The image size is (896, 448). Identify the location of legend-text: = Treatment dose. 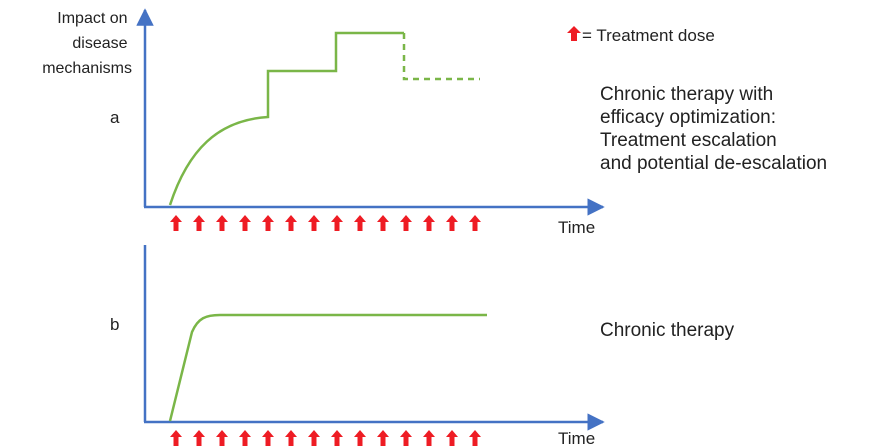
(648, 35).